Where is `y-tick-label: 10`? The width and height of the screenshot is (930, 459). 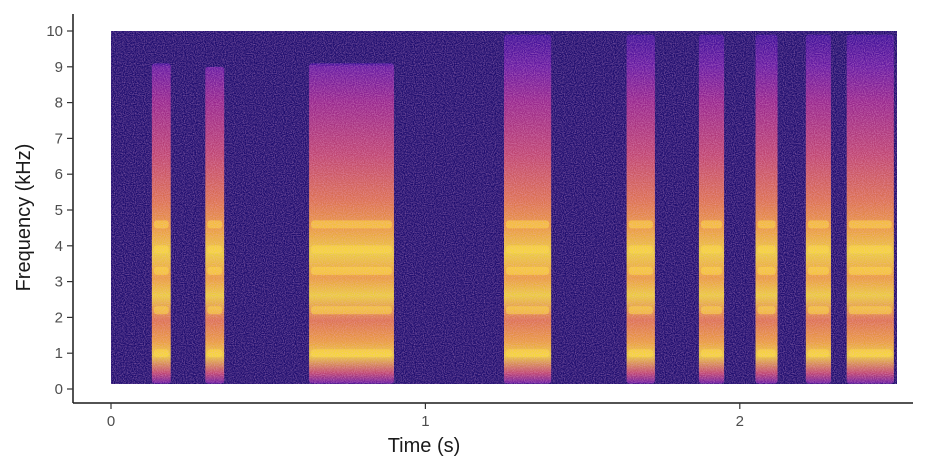 y-tick-label: 10 is located at coordinates (54, 31).